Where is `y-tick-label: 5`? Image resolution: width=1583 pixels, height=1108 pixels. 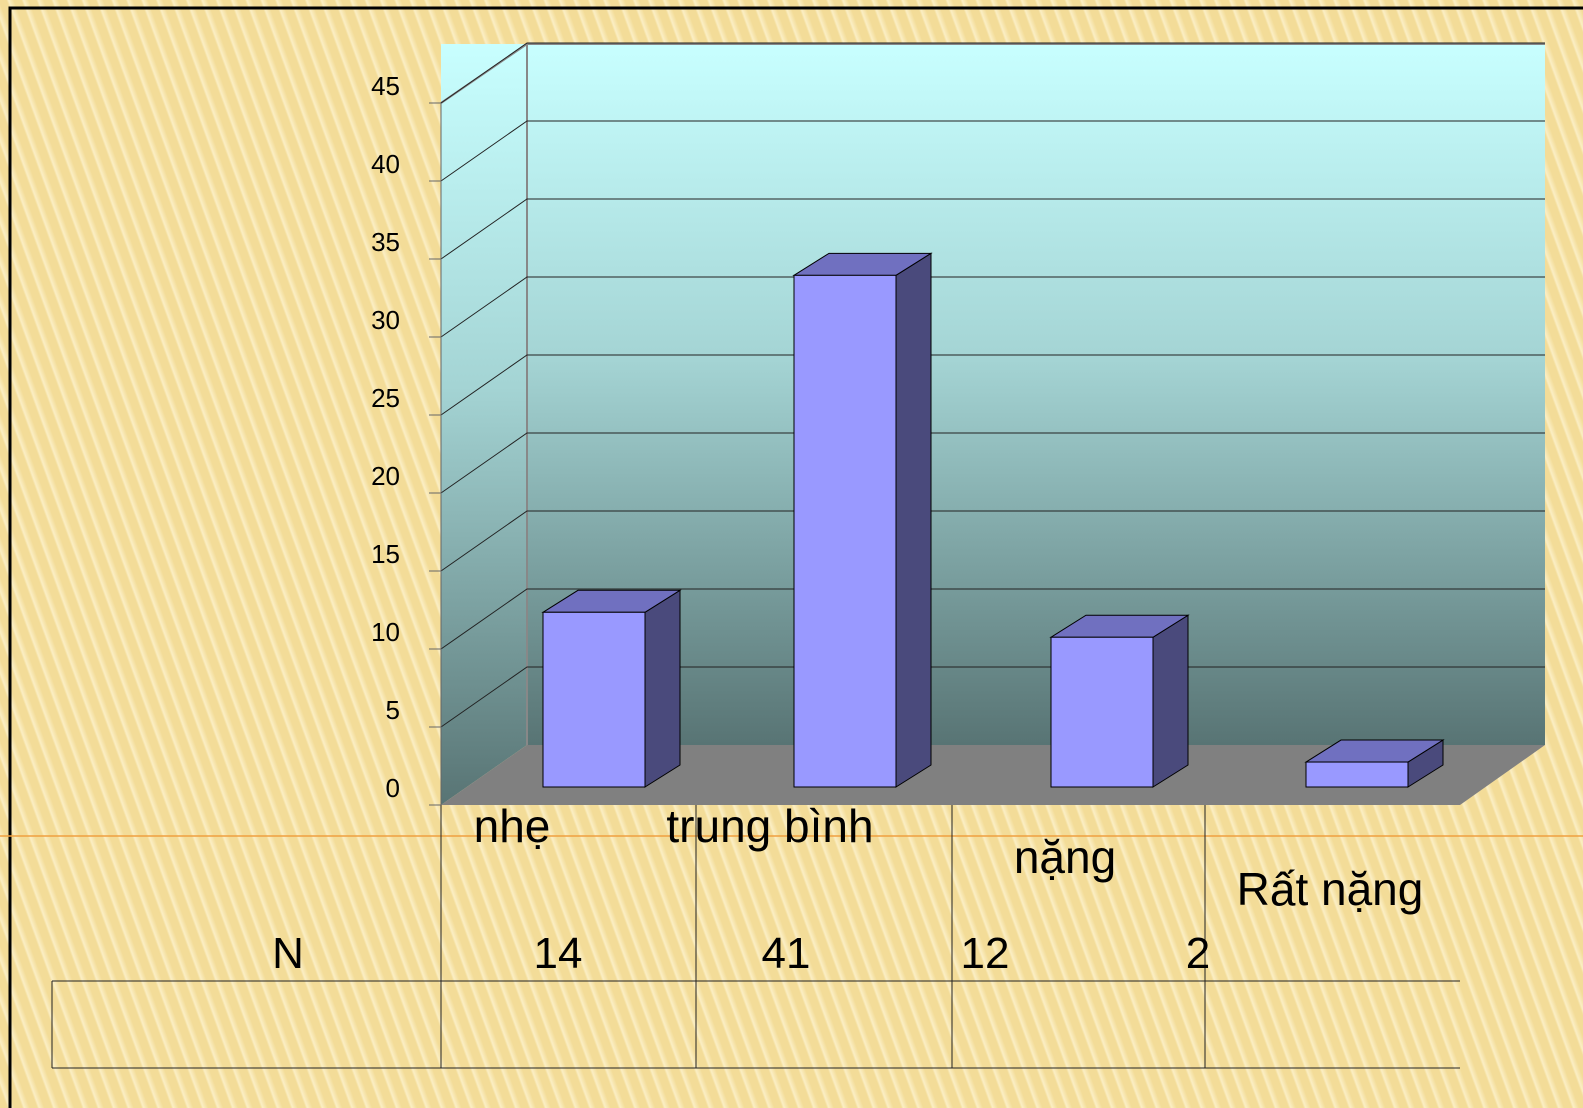 y-tick-label: 5 is located at coordinates (393, 710).